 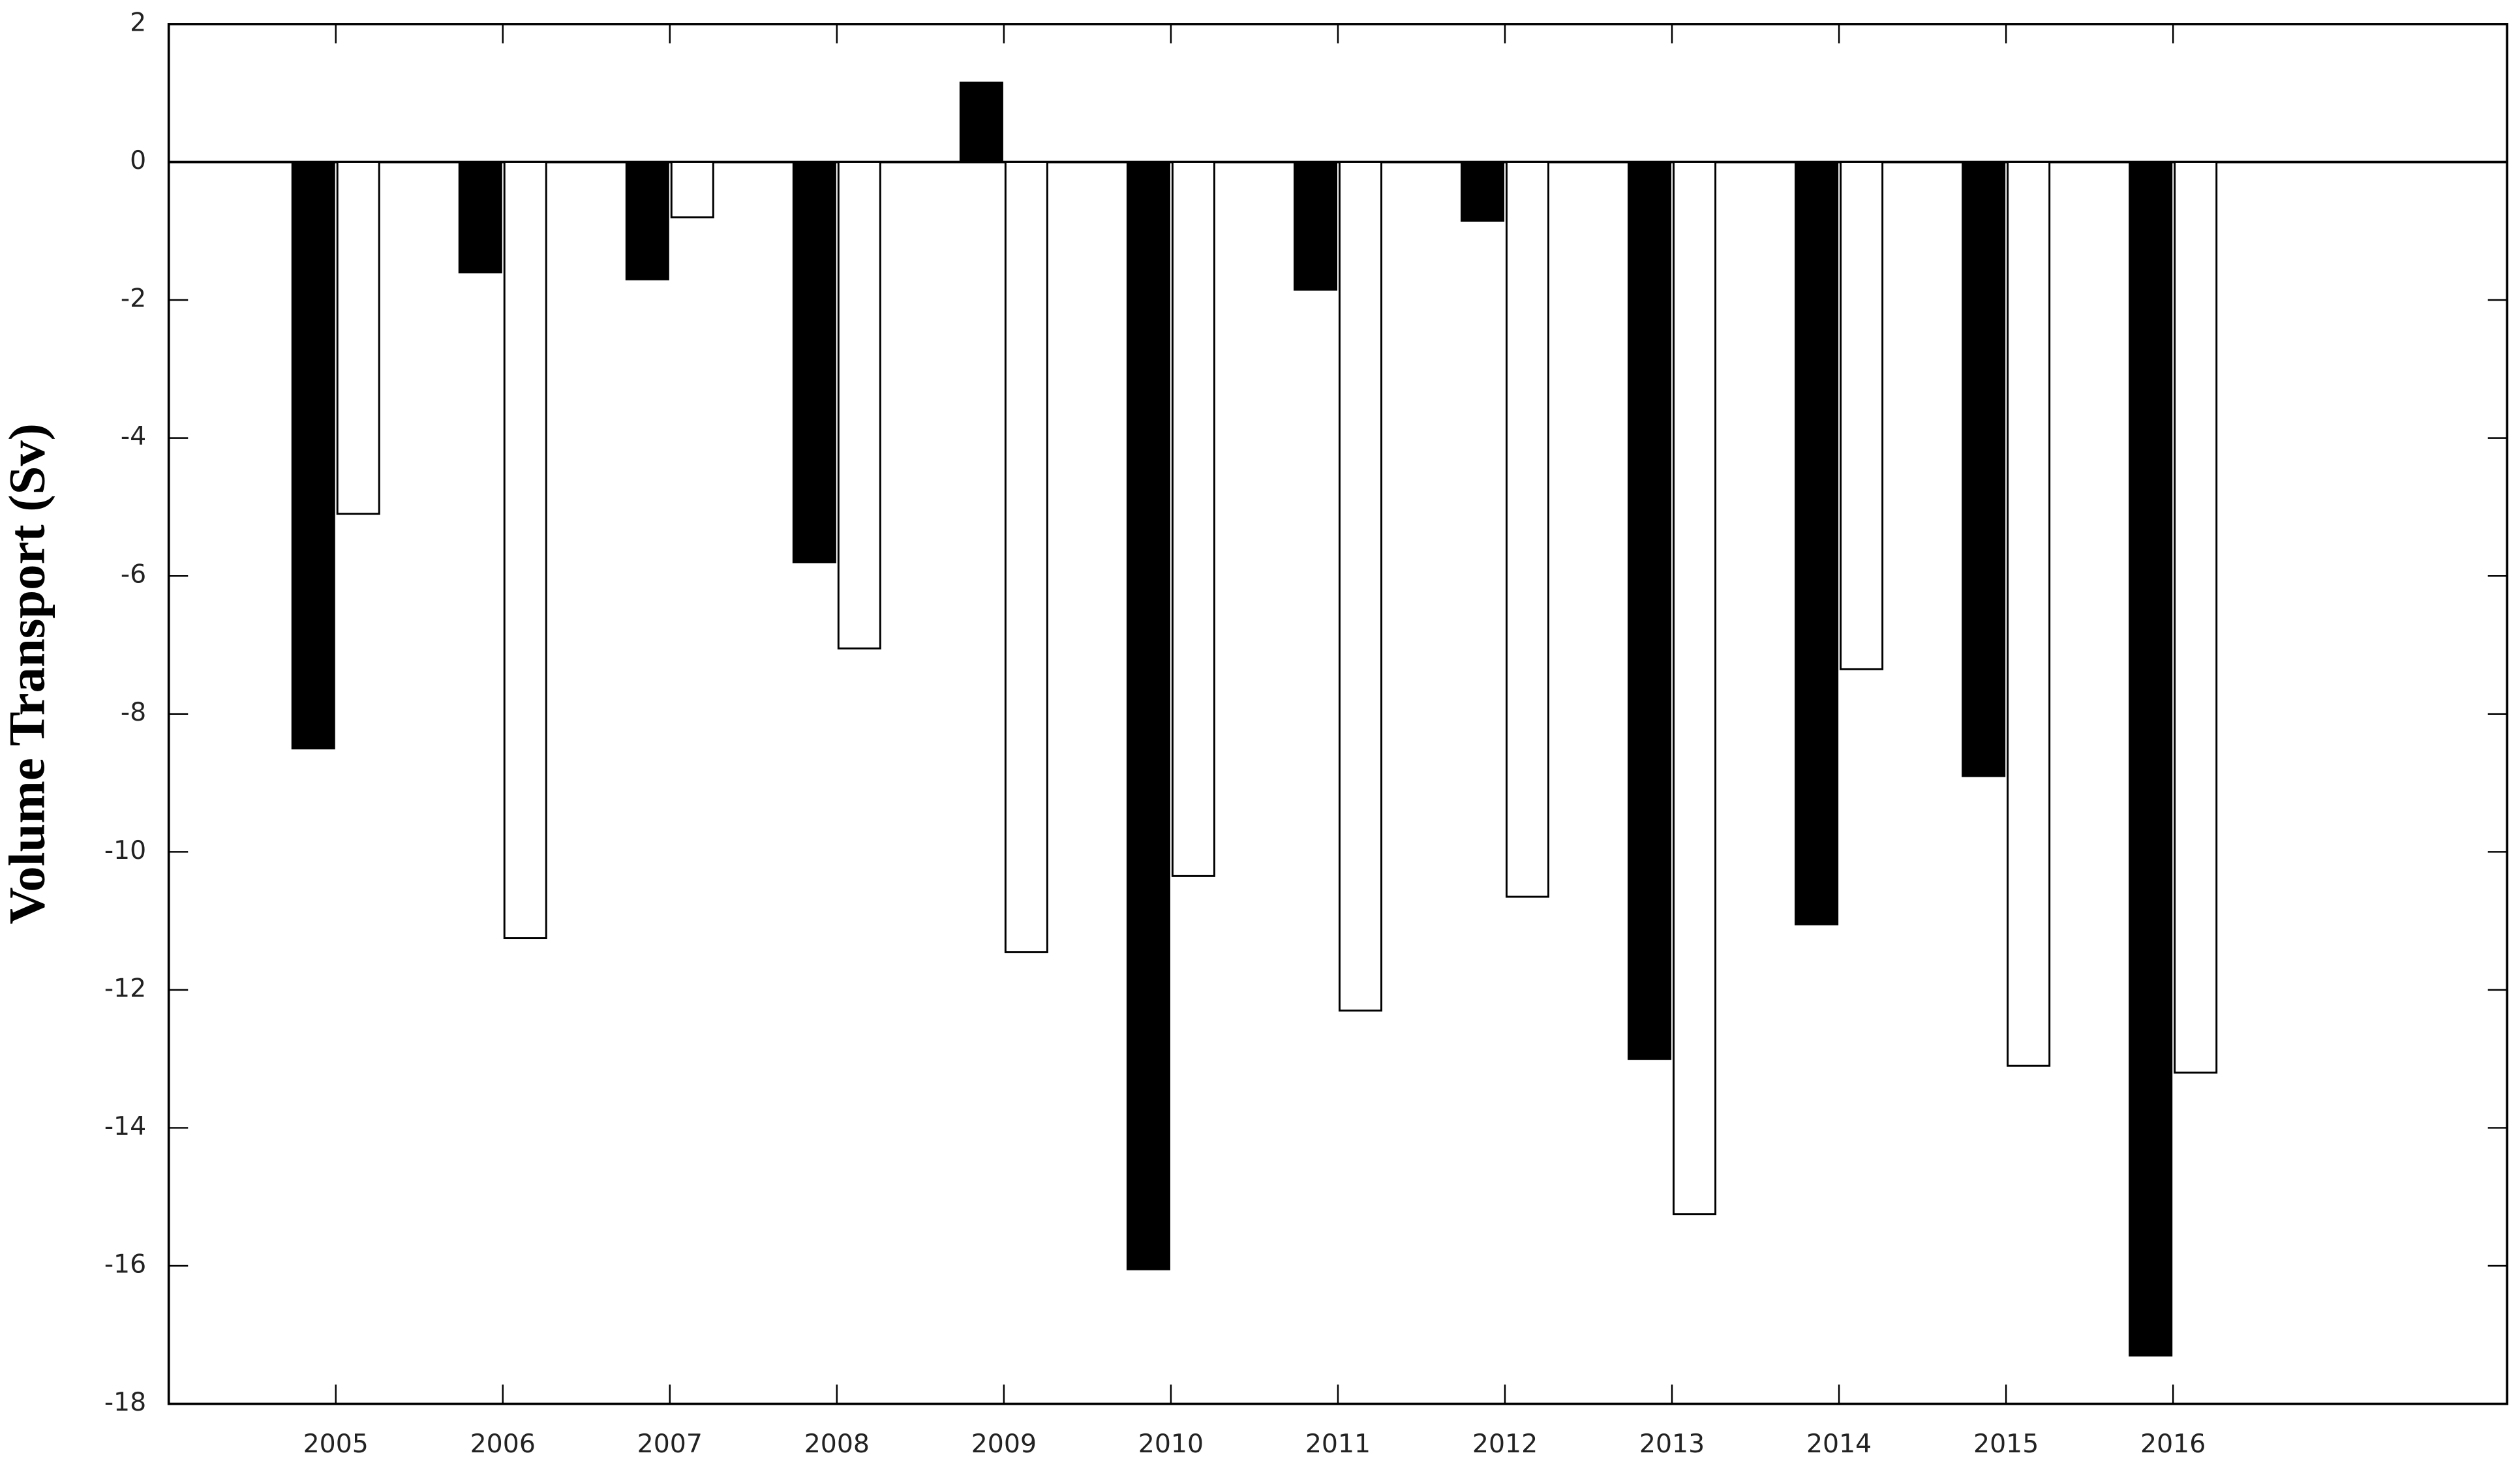 What do you see at coordinates (670, 1444) in the screenshot?
I see `x-tick-label: 2007` at bounding box center [670, 1444].